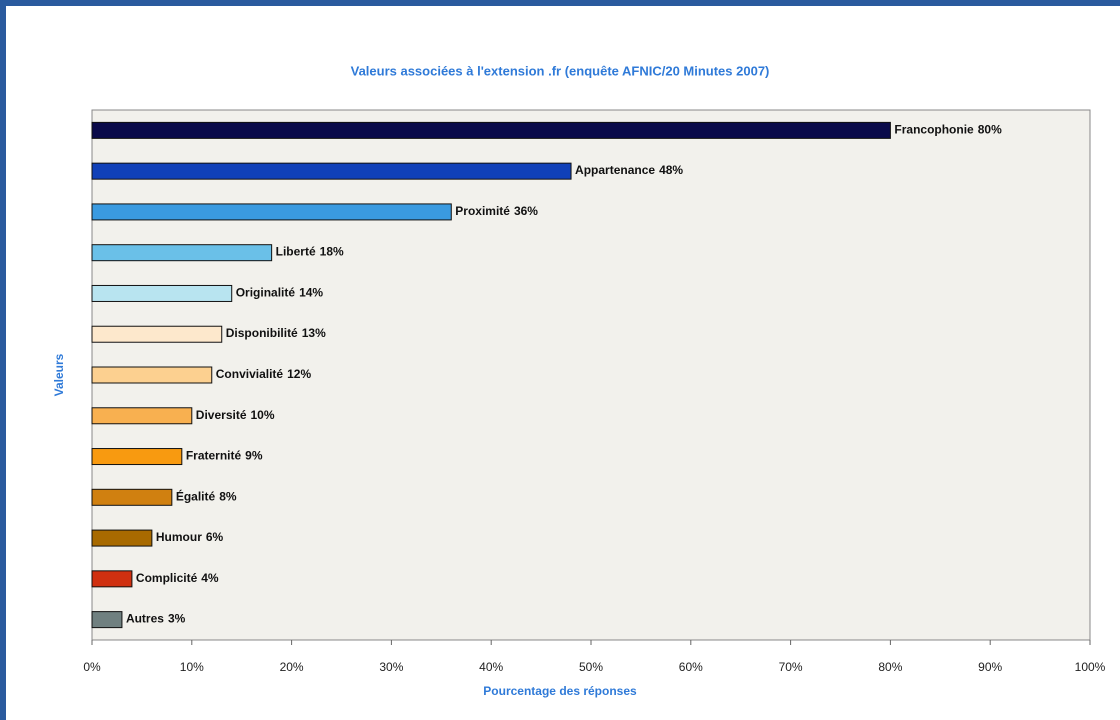 The width and height of the screenshot is (1120, 720). I want to click on data-label: Disponibilité 13%, so click(276, 333).